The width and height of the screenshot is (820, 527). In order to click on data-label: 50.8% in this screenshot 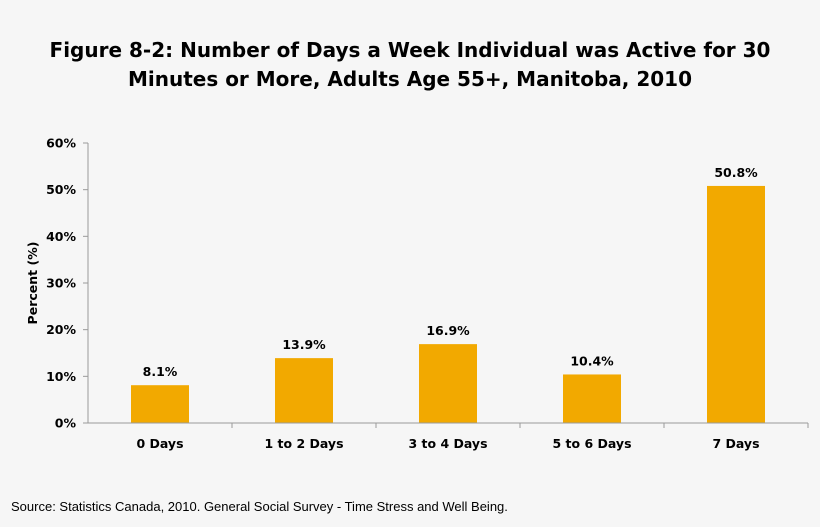, I will do `click(736, 172)`.